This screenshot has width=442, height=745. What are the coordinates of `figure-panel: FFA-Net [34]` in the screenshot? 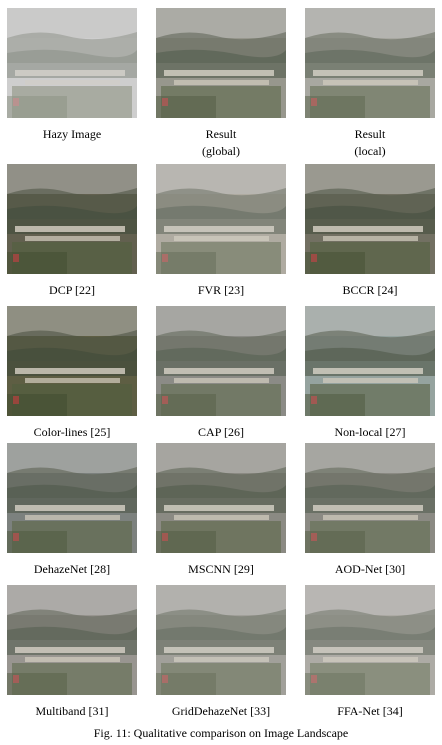 It's located at (370, 660).